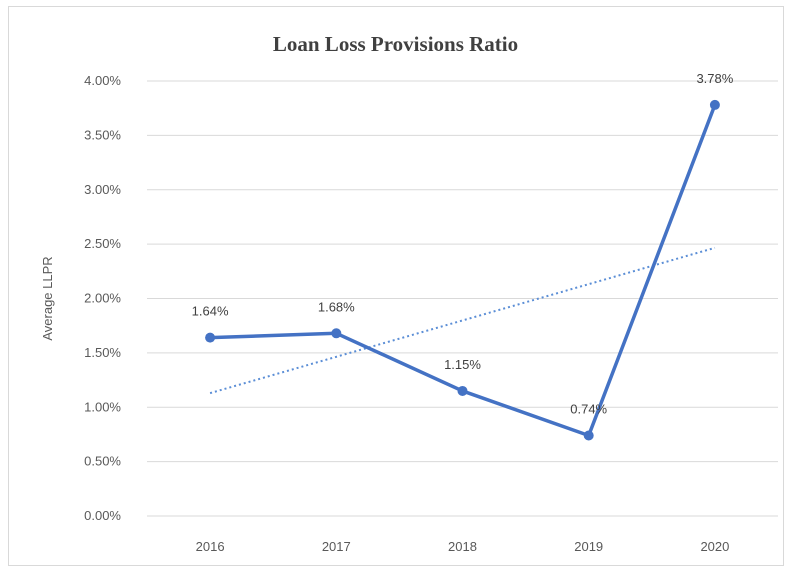 The image size is (791, 572). Describe the element at coordinates (588, 546) in the screenshot. I see `x-tick-label: 2019` at that location.